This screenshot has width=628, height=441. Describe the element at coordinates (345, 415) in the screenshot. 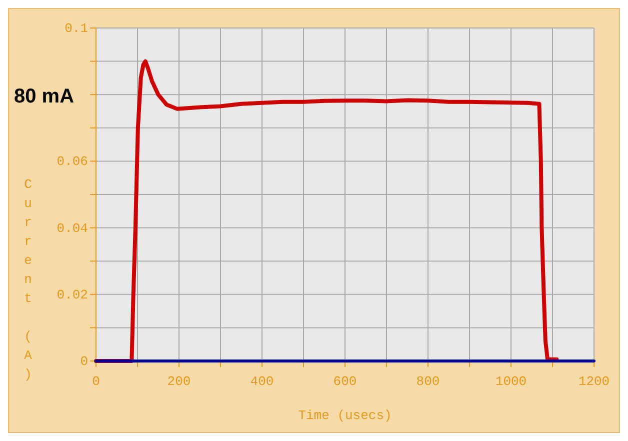

I see `x-axis-title: Time (usecs)` at that location.